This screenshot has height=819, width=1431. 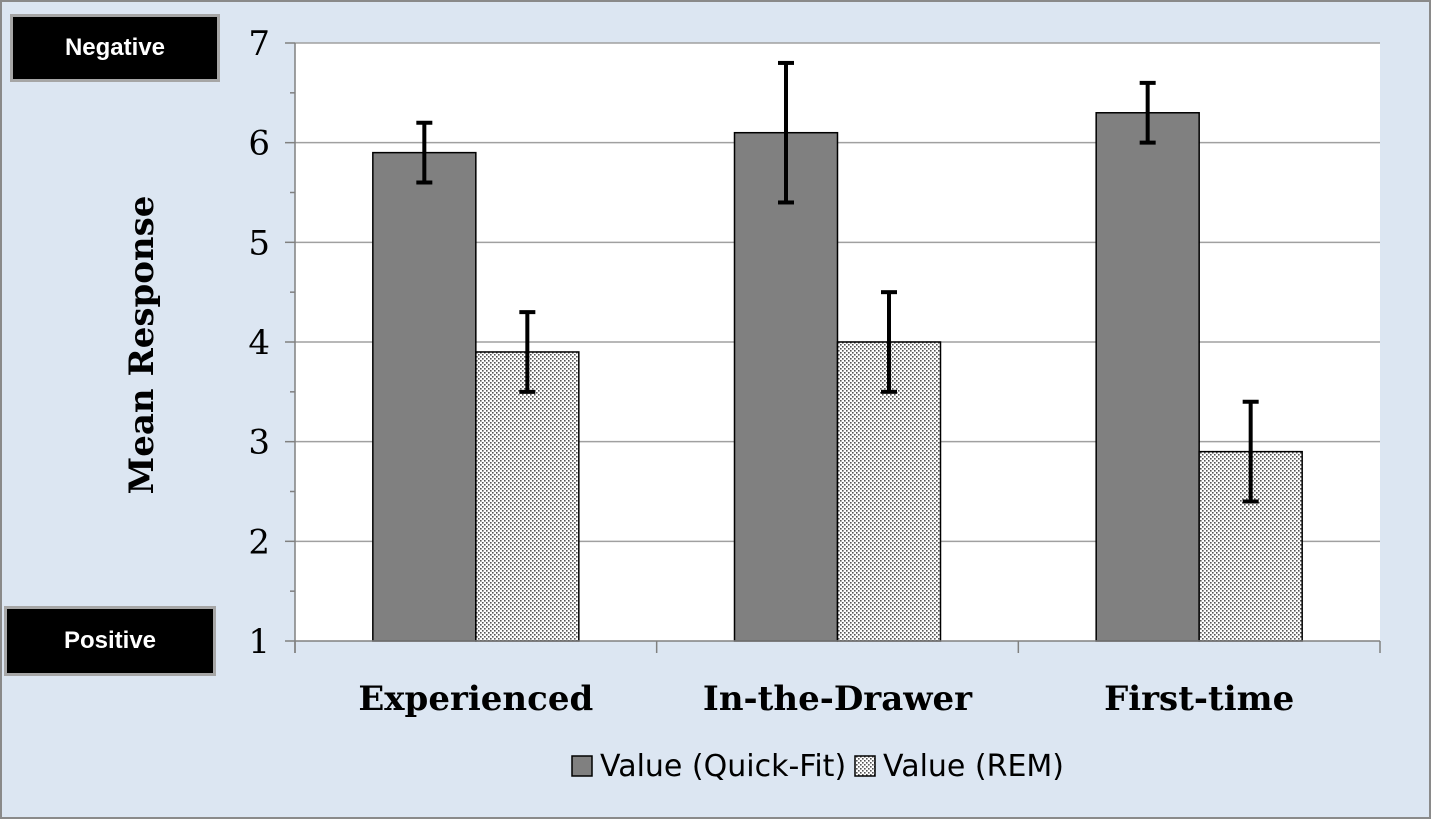 I want to click on y-tick-label: 4, so click(x=259, y=343).